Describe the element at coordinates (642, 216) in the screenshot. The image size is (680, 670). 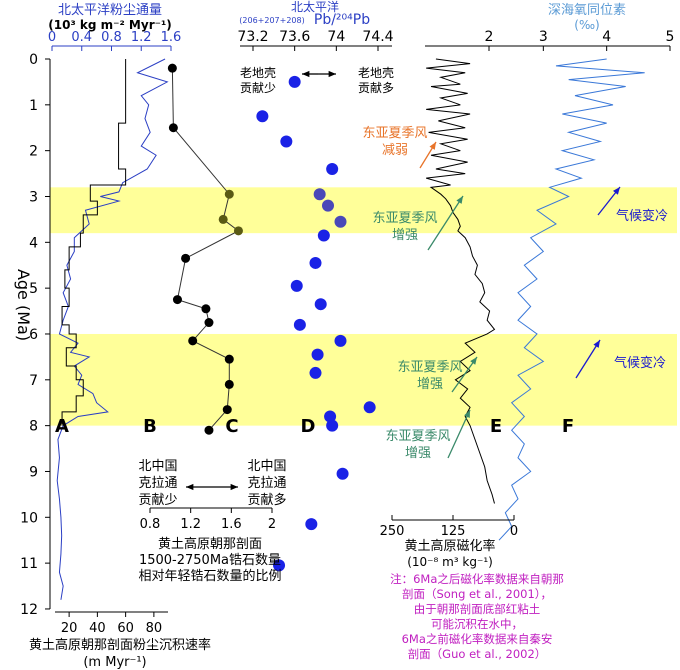
I see `annot-cooling-1: 气候变冷` at that location.